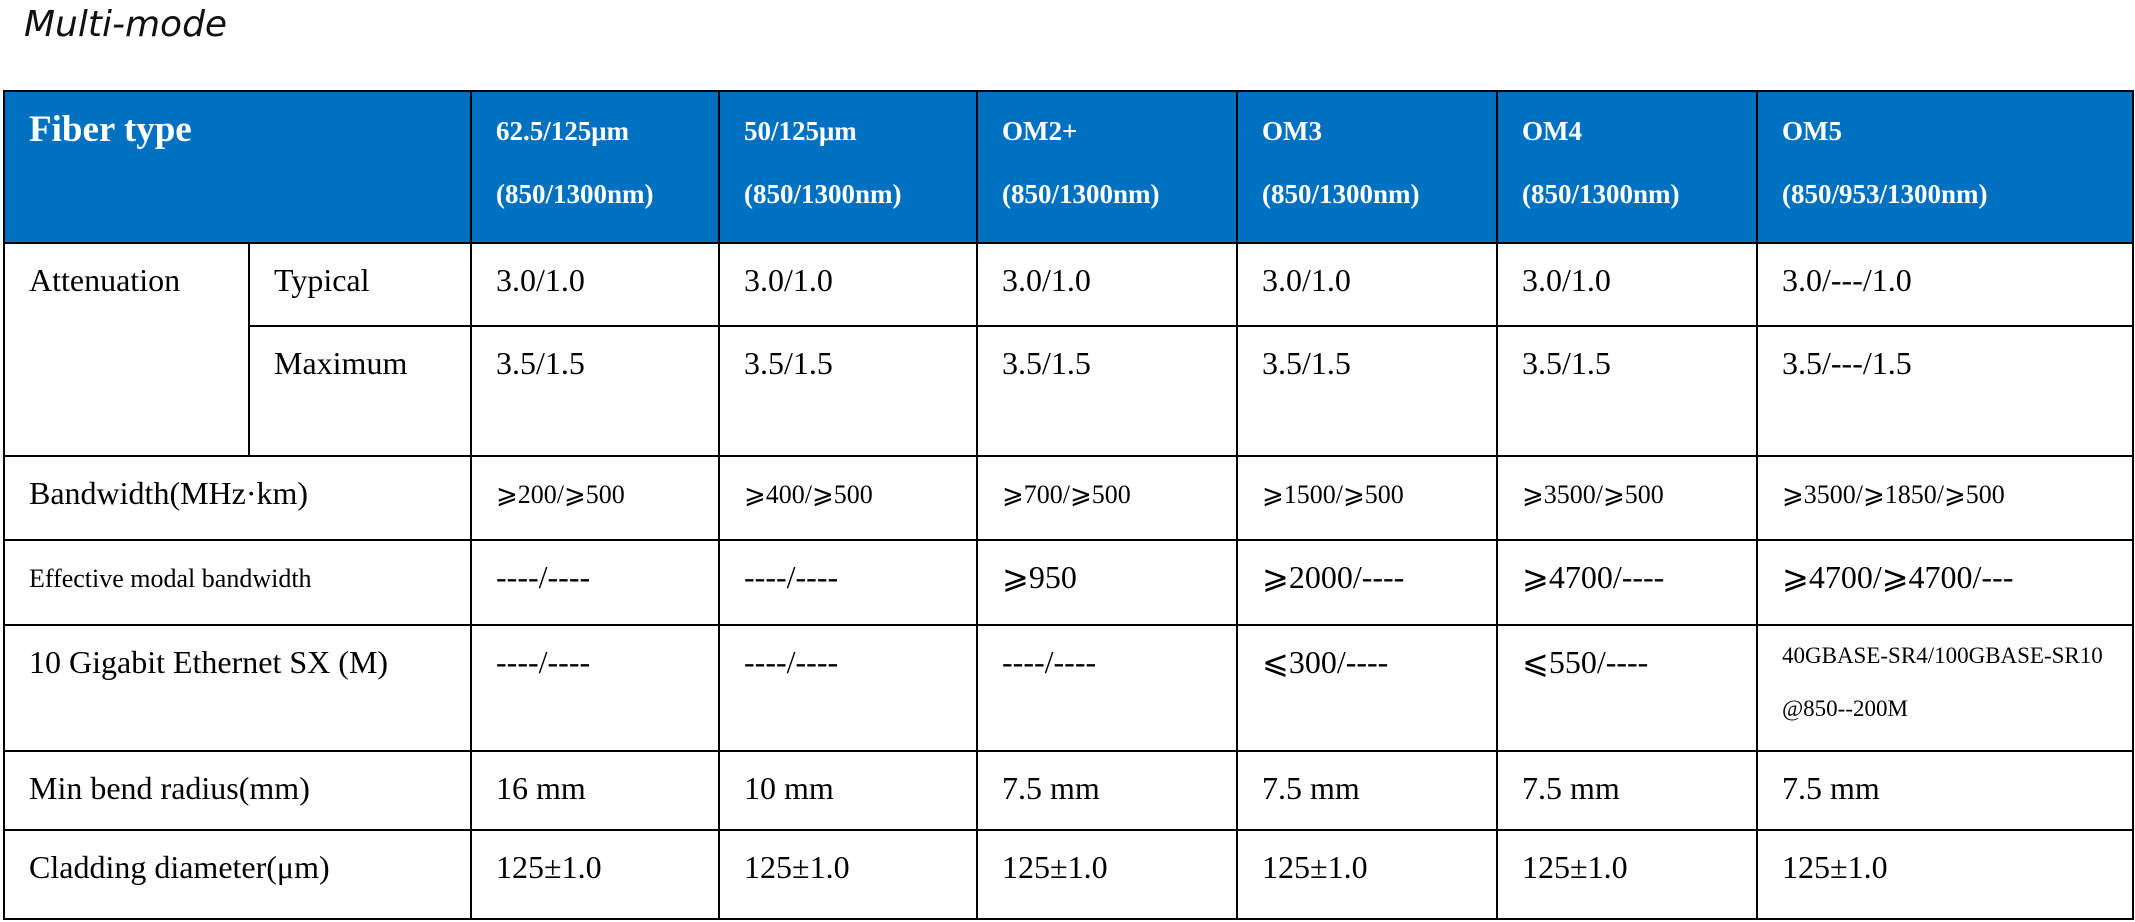 The image size is (2135, 922). What do you see at coordinates (126, 24) in the screenshot?
I see `page-title: Multi-mode` at bounding box center [126, 24].